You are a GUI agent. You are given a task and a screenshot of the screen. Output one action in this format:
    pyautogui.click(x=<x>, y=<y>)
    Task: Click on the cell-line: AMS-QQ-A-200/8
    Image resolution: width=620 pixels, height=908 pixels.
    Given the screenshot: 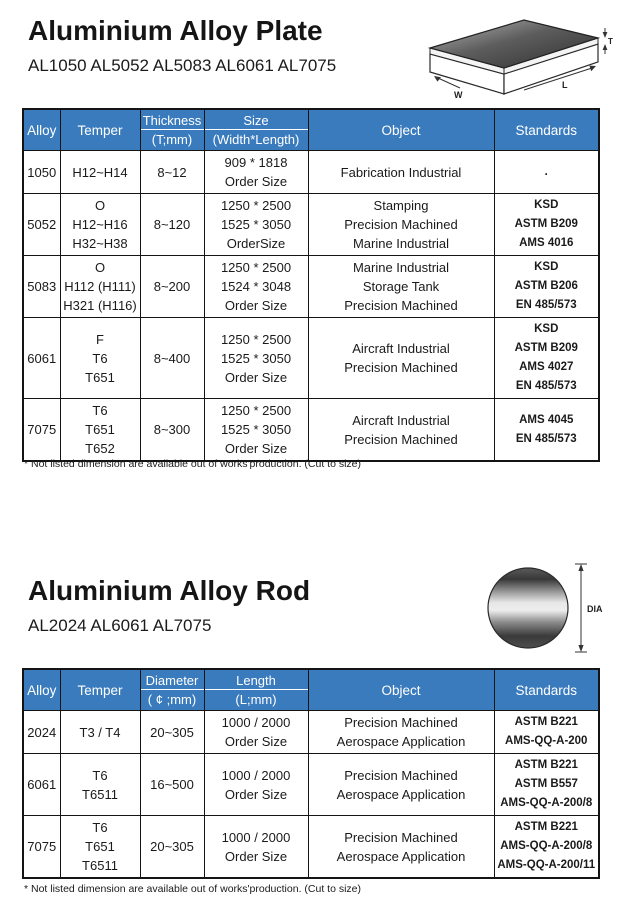 What is the action you would take?
    pyautogui.click(x=546, y=846)
    